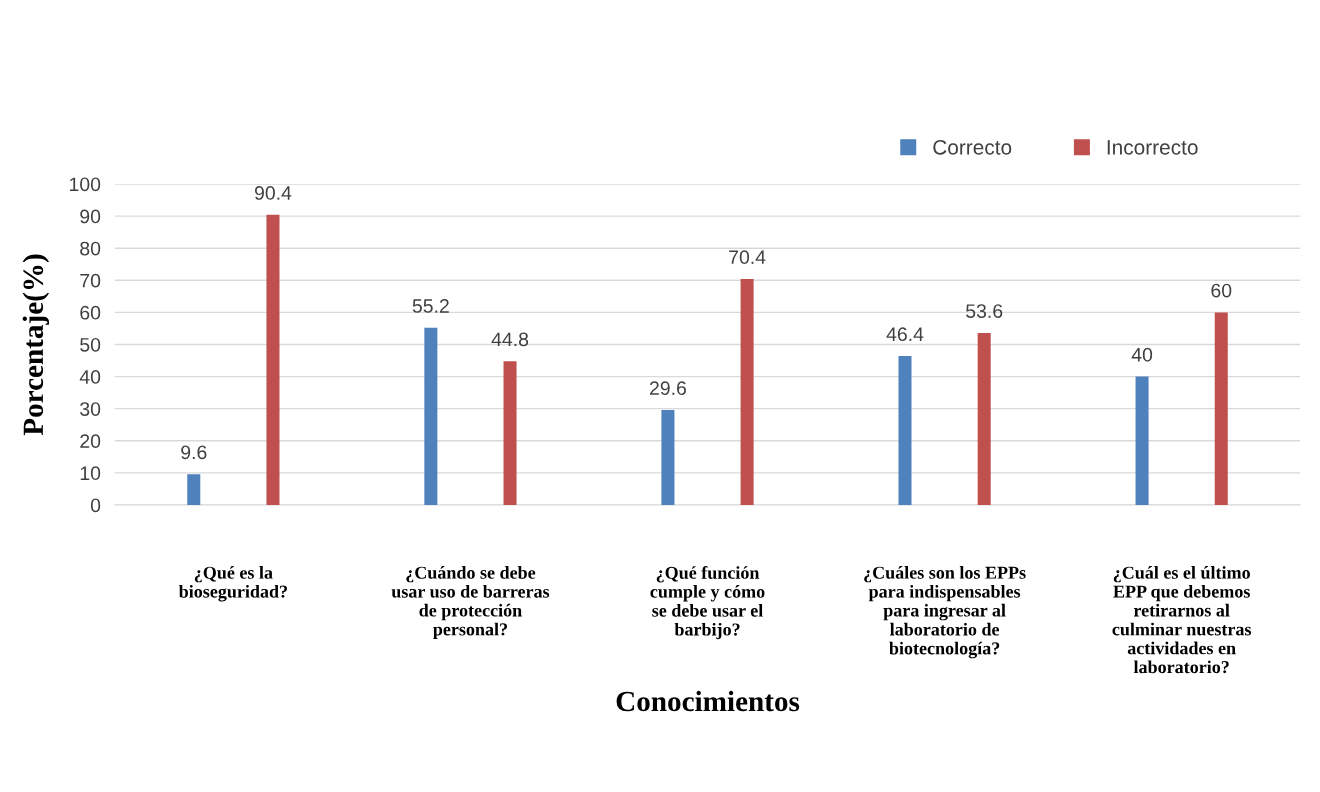  I want to click on data-label: 55.2, so click(430, 306).